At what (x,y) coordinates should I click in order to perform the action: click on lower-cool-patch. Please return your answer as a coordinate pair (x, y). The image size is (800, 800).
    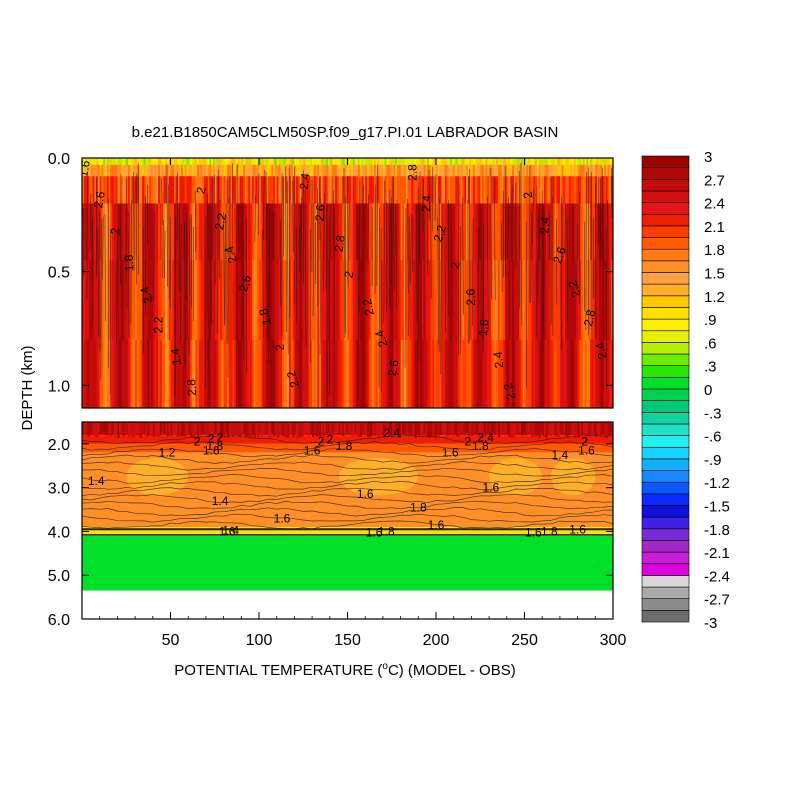
    Looking at the image, I should click on (573, 477).